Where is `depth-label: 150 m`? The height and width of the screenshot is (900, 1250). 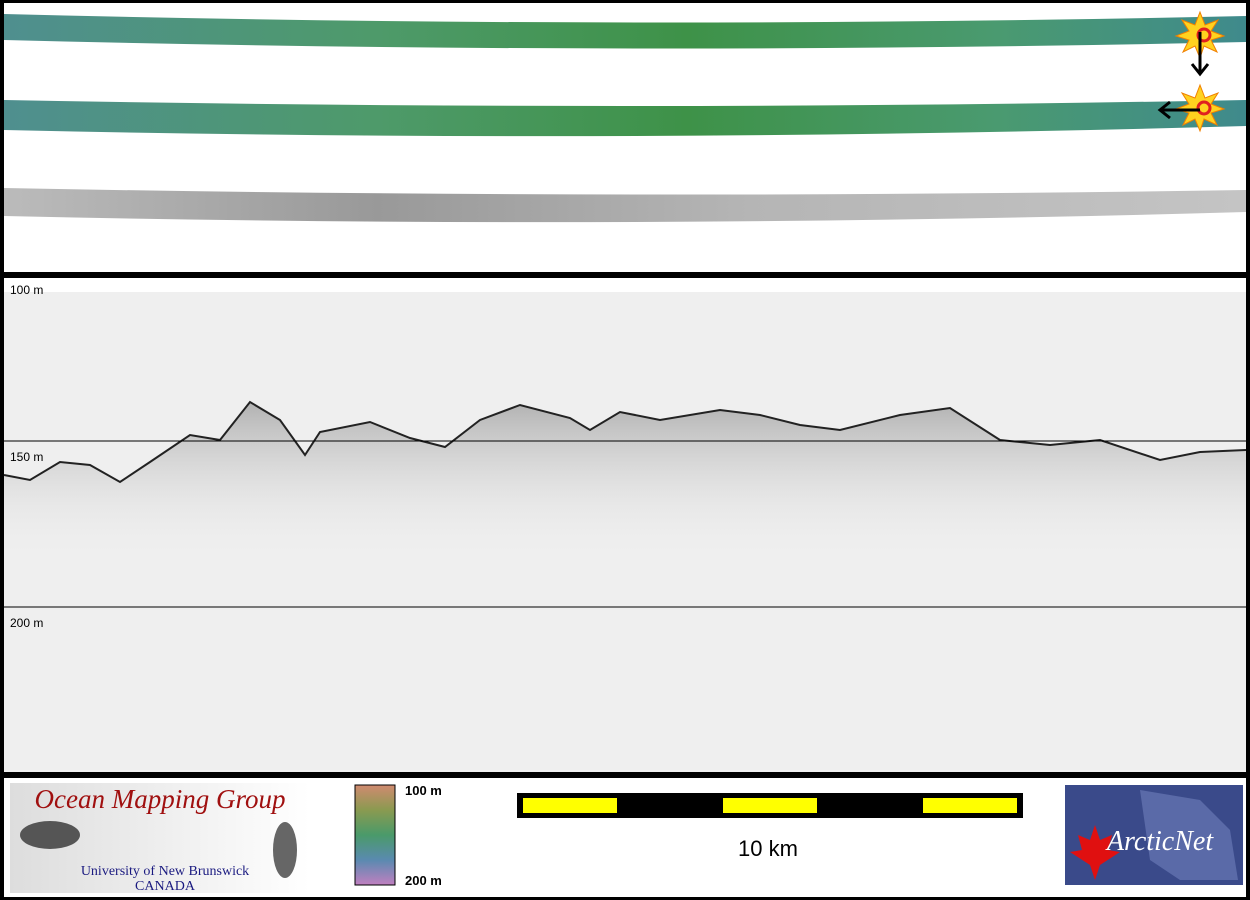
depth-label: 150 m is located at coordinates (26, 457).